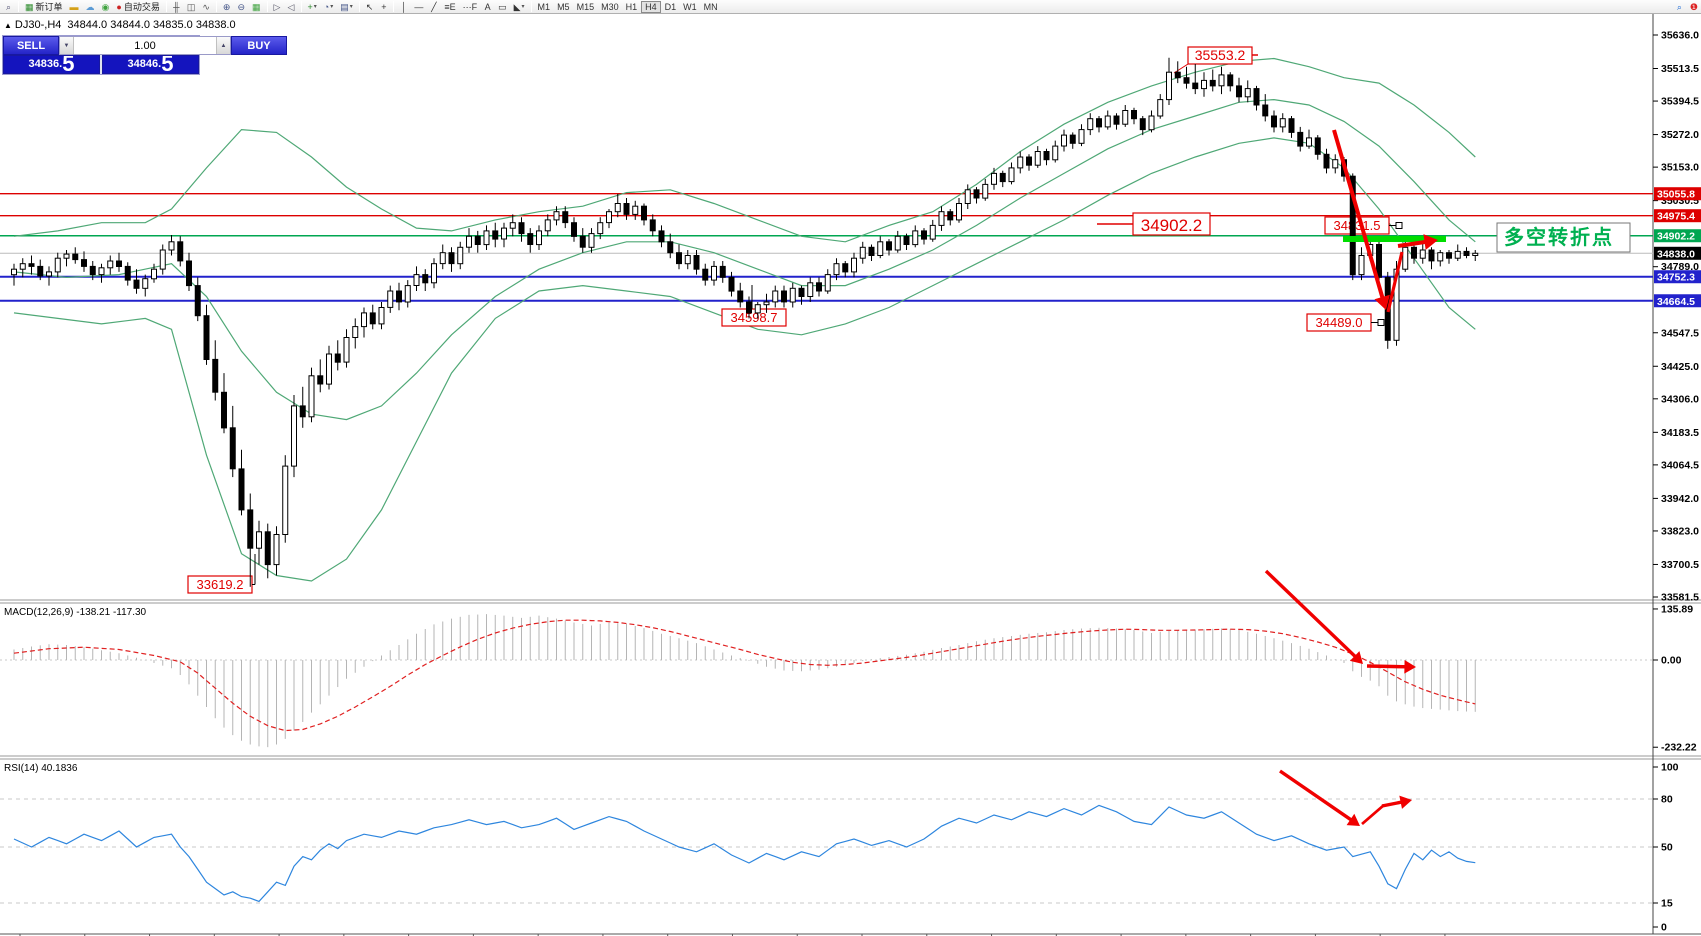 The width and height of the screenshot is (1701, 936). What do you see at coordinates (631, 6) in the screenshot?
I see `timeframe-h1: H1` at bounding box center [631, 6].